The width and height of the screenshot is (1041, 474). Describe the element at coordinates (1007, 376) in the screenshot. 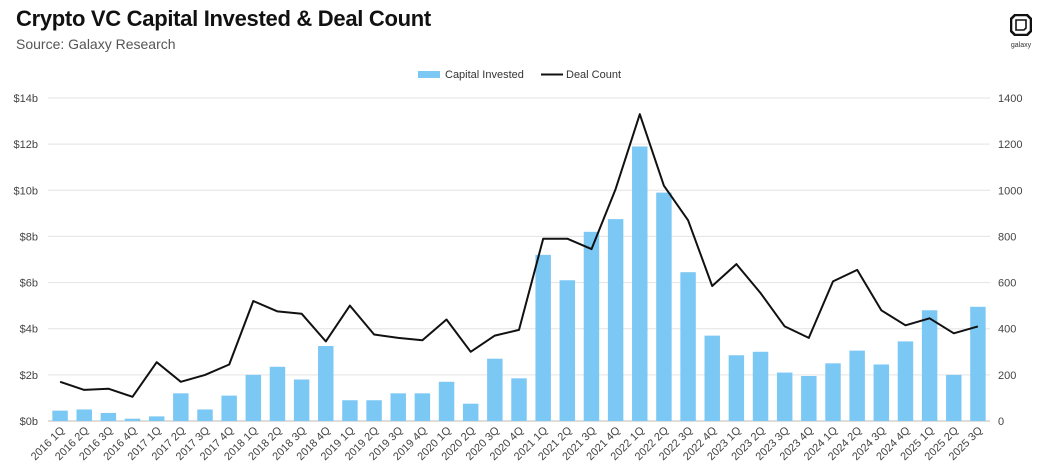

I see `y-right-tick-label: 200` at that location.